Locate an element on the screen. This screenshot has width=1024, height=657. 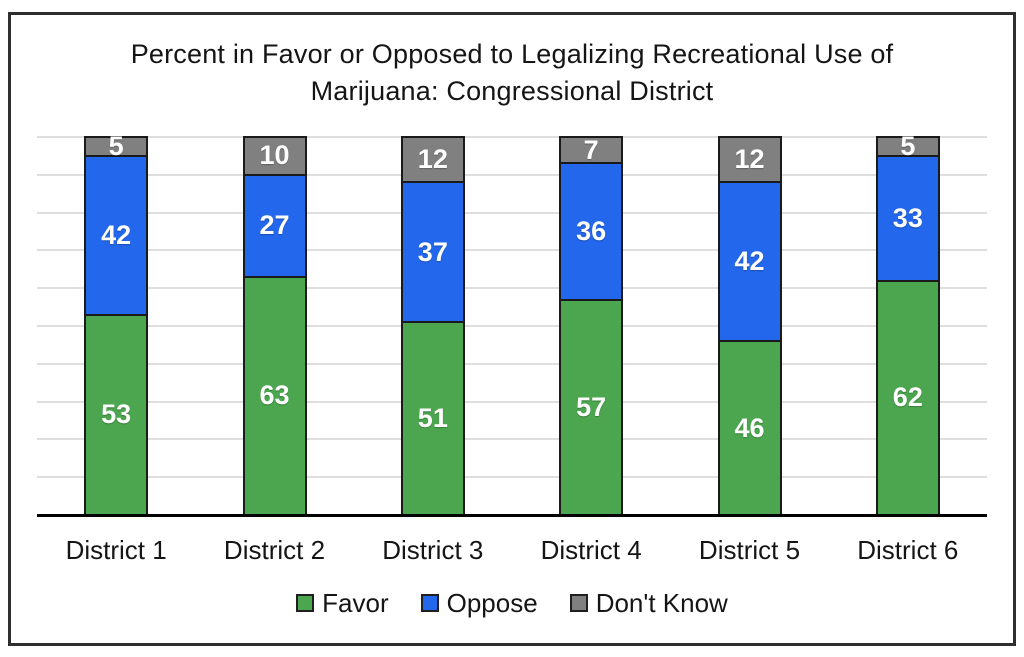
bar-value-label: 46 is located at coordinates (749, 427).